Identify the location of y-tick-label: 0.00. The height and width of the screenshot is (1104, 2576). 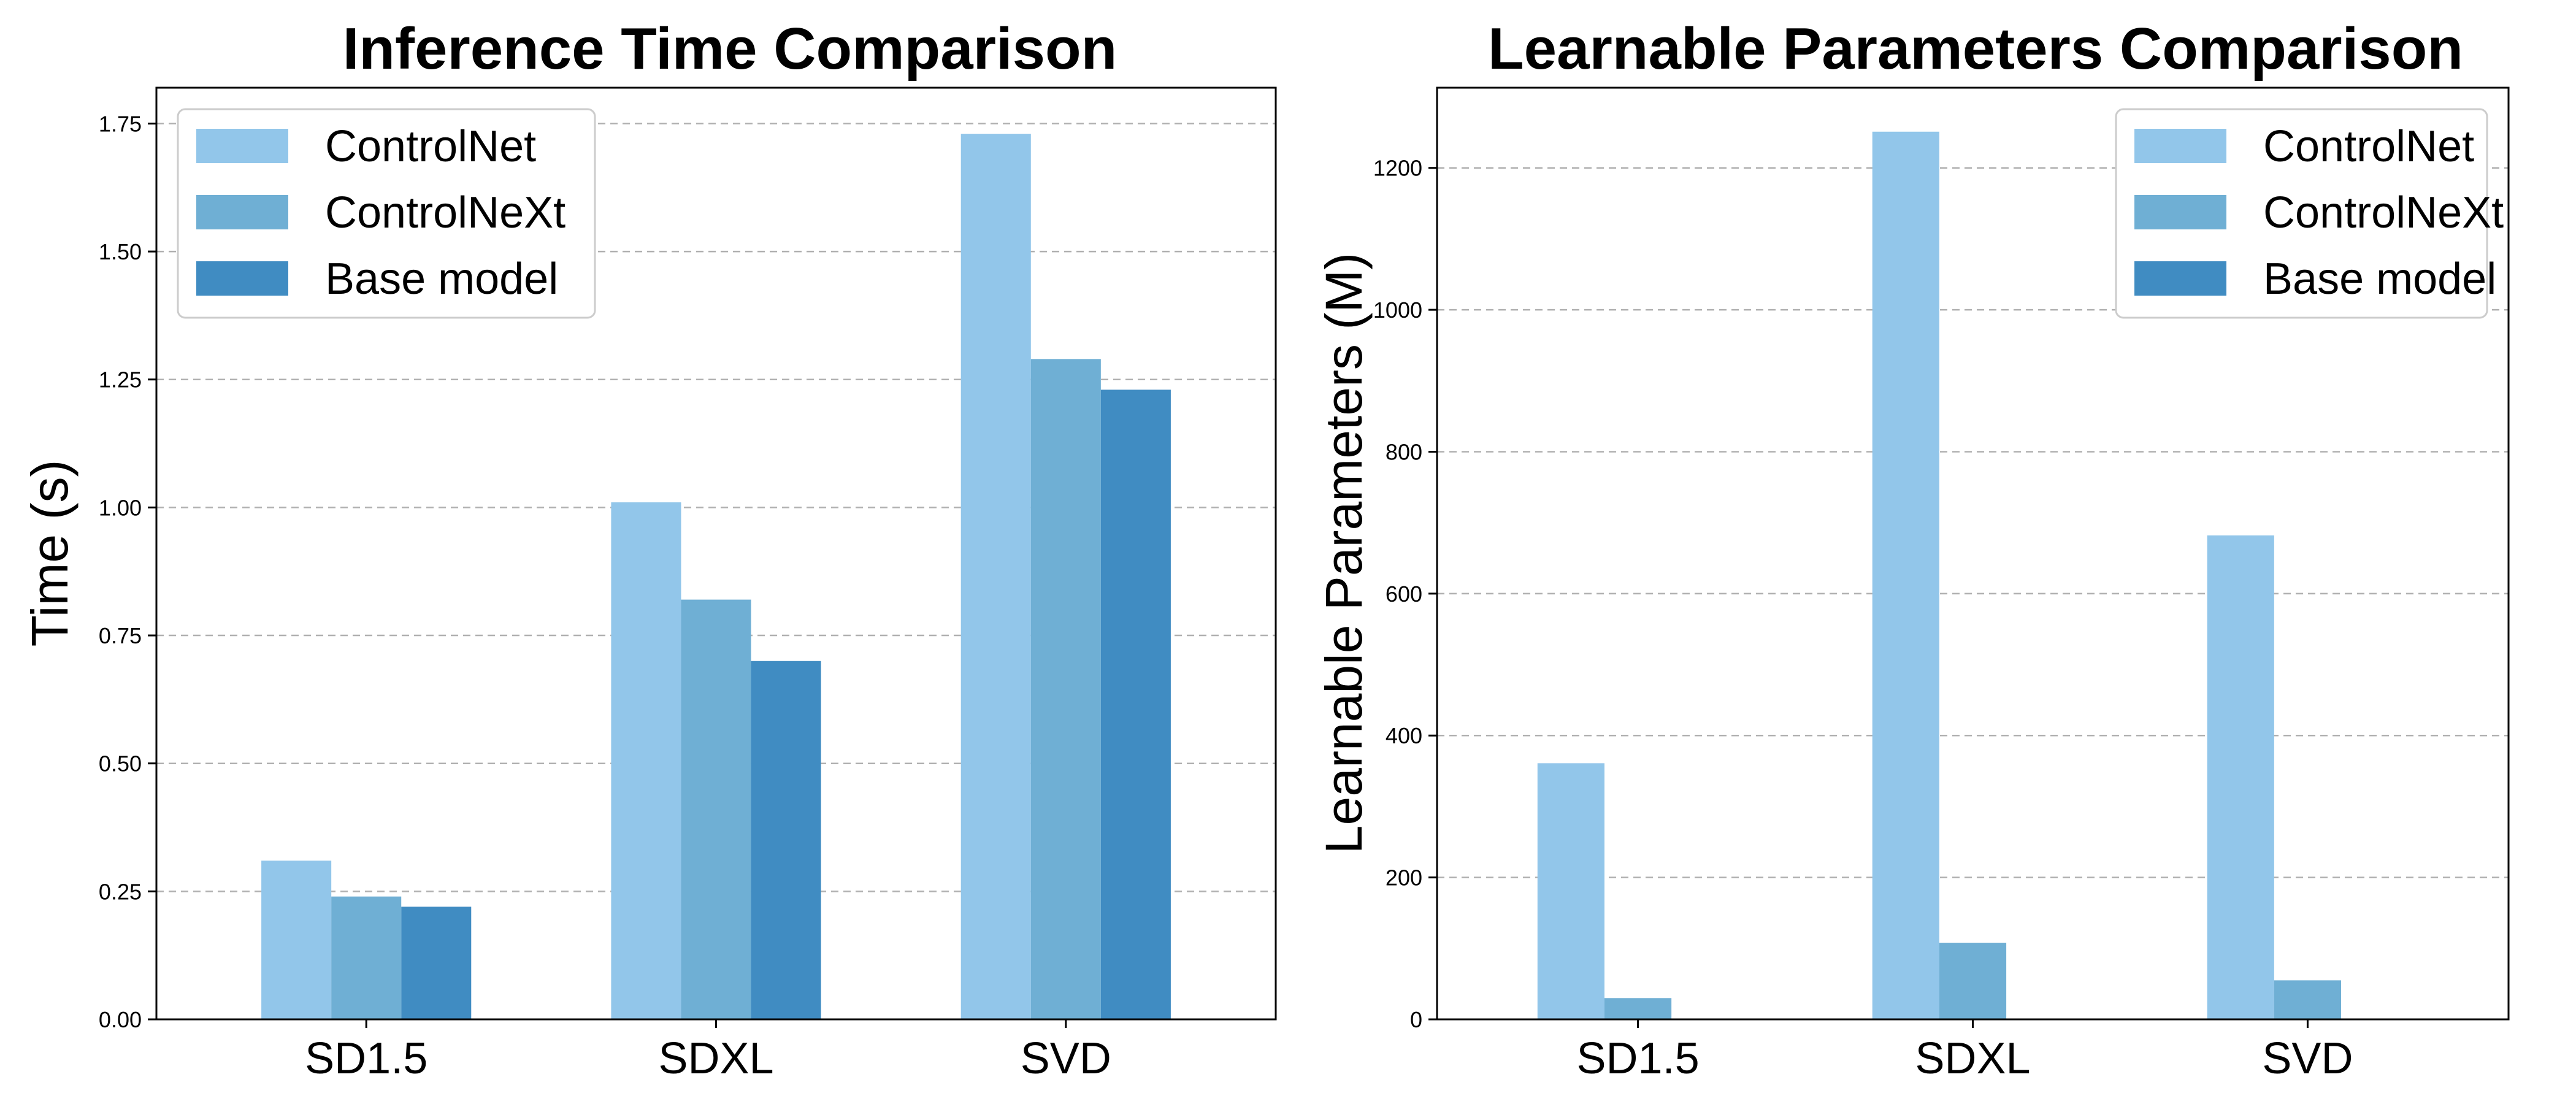
(120, 1019).